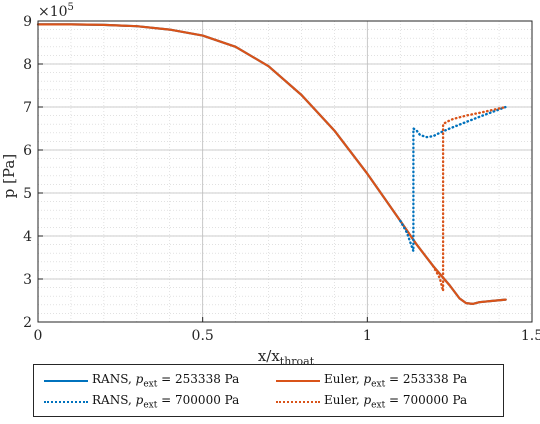  I want to click on legend-label: Euler, pext = 253338 Pa, so click(396, 381).